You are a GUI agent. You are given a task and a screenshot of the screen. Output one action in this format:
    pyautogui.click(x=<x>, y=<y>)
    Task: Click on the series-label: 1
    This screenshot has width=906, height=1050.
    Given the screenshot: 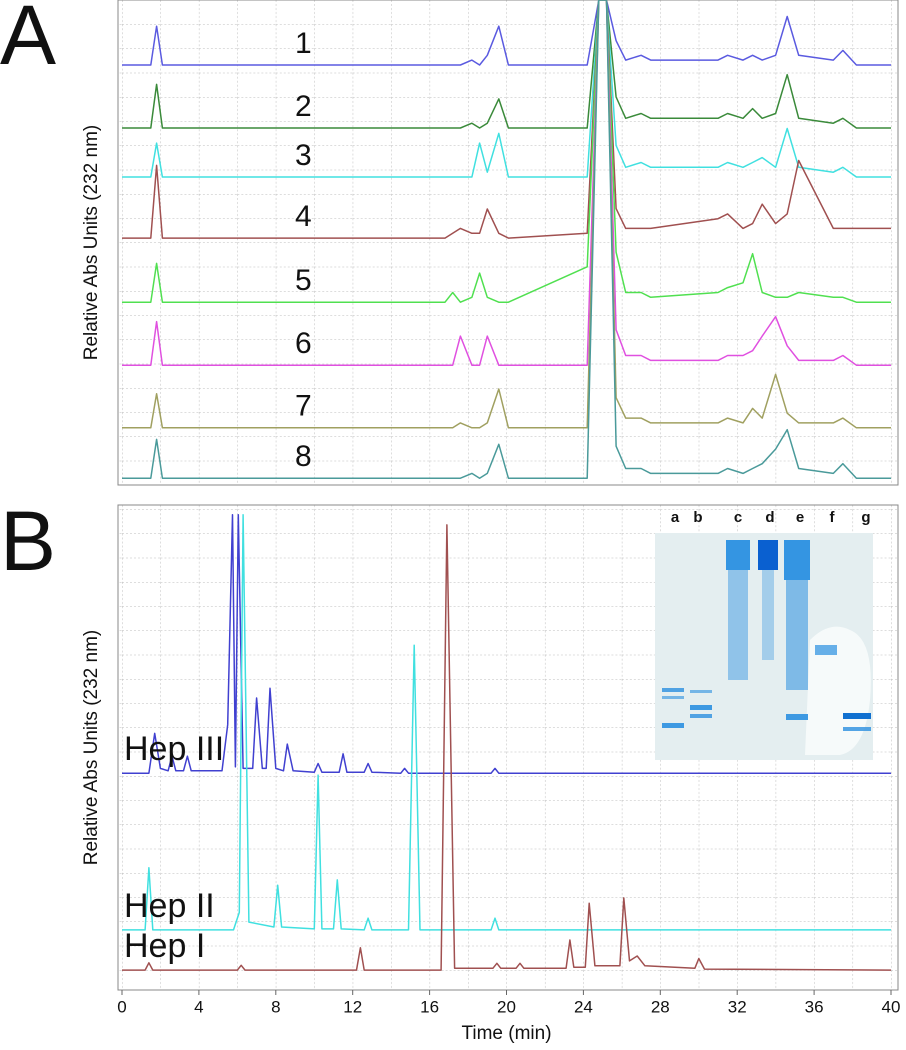 What is the action you would take?
    pyautogui.click(x=303, y=43)
    